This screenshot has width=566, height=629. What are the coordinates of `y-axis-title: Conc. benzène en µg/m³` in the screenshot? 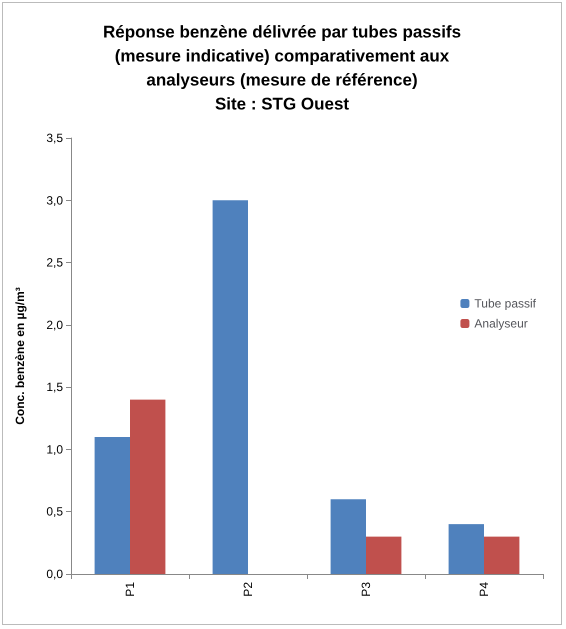 It's located at (20, 356).